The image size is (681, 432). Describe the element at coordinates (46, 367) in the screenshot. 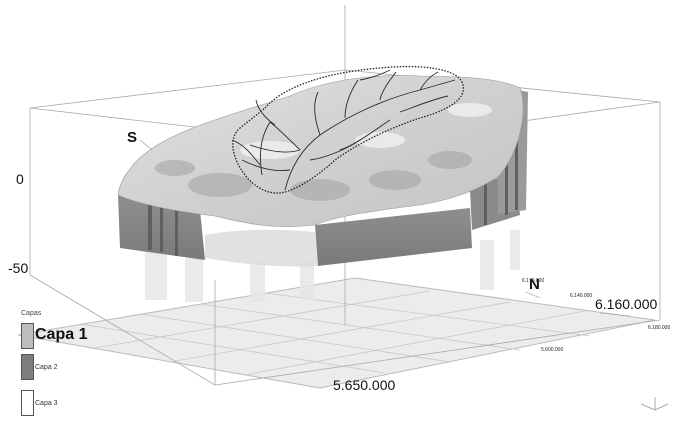

I see `legend-label-capa-2: Capa 2` at that location.